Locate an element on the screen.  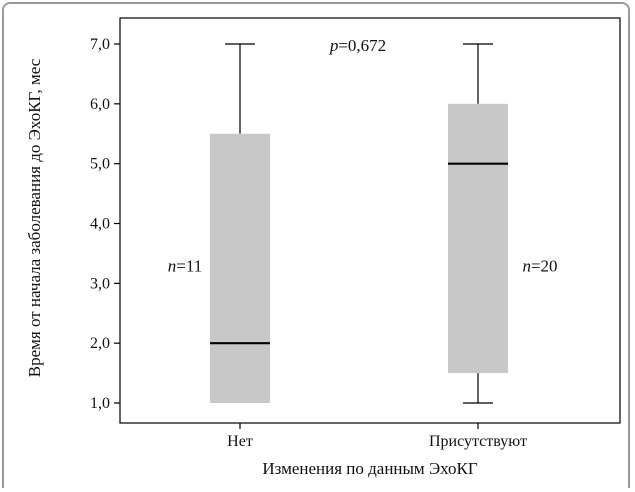
sample-size-label: n=20 is located at coordinates (539, 265).